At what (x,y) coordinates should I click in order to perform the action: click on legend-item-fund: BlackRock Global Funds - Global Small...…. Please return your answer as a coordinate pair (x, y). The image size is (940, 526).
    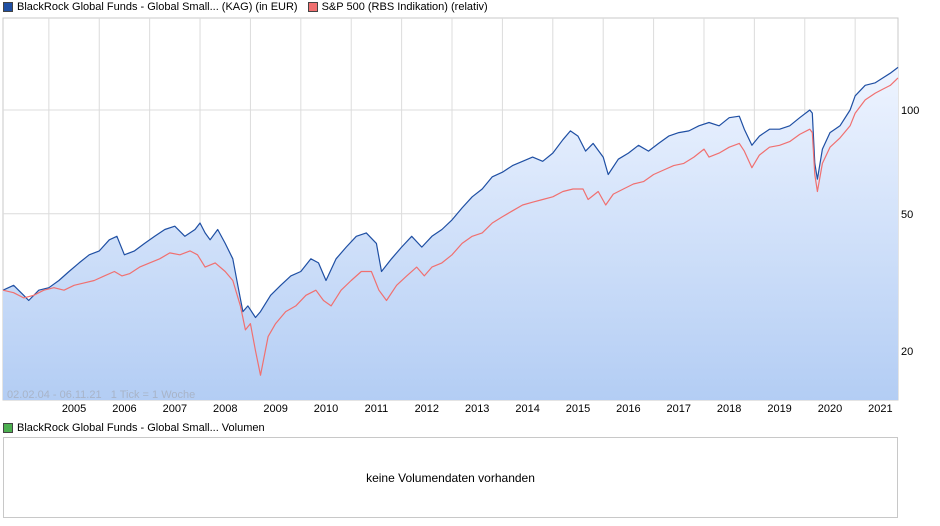
    Looking at the image, I should click on (150, 7).